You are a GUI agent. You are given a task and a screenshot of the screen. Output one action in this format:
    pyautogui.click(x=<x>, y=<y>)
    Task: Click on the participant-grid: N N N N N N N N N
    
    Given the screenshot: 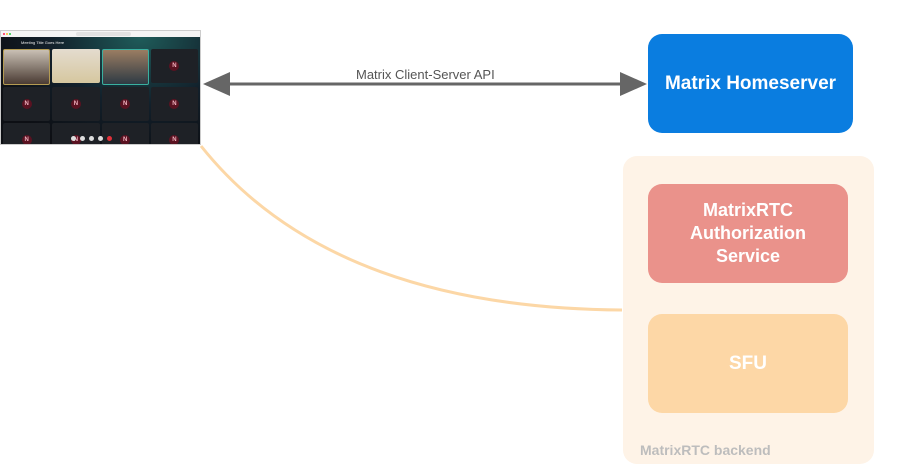 What is the action you would take?
    pyautogui.click(x=100, y=96)
    